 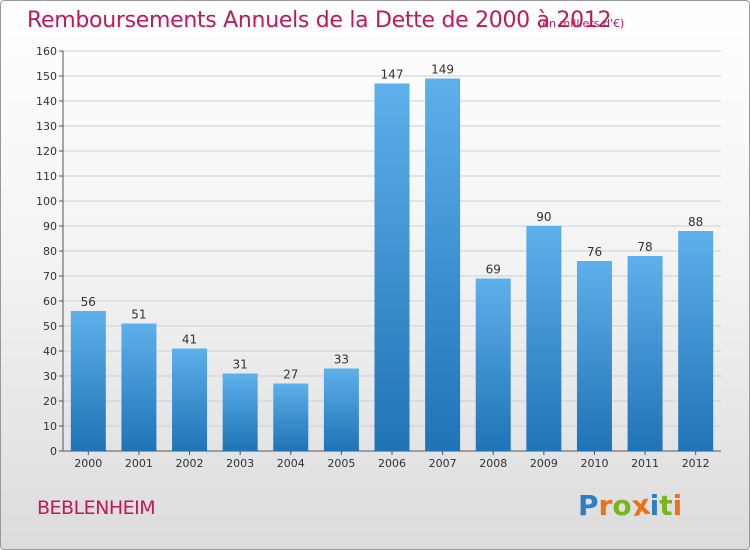 I want to click on y-tick-label: 0, so click(x=53, y=451).